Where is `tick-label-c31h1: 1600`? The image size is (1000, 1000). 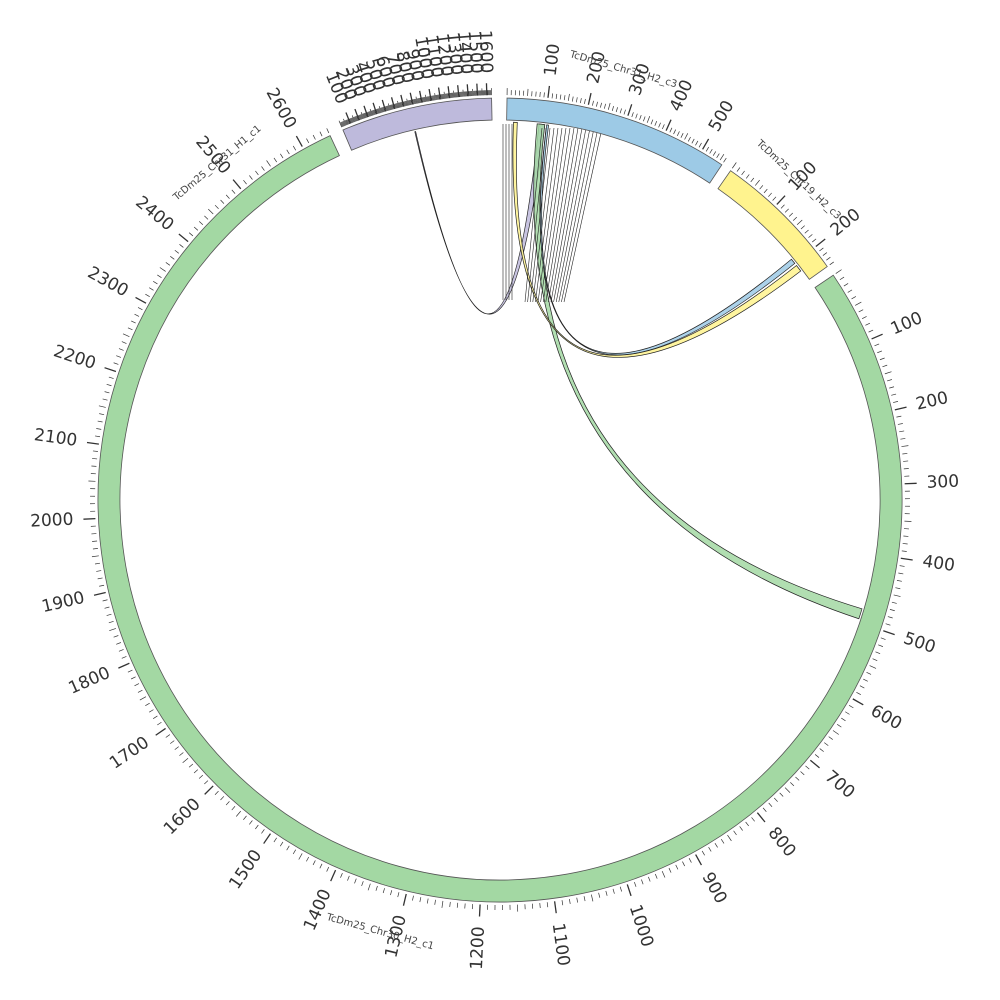
tick-label-c31h1: 1600 is located at coordinates (485, 52).